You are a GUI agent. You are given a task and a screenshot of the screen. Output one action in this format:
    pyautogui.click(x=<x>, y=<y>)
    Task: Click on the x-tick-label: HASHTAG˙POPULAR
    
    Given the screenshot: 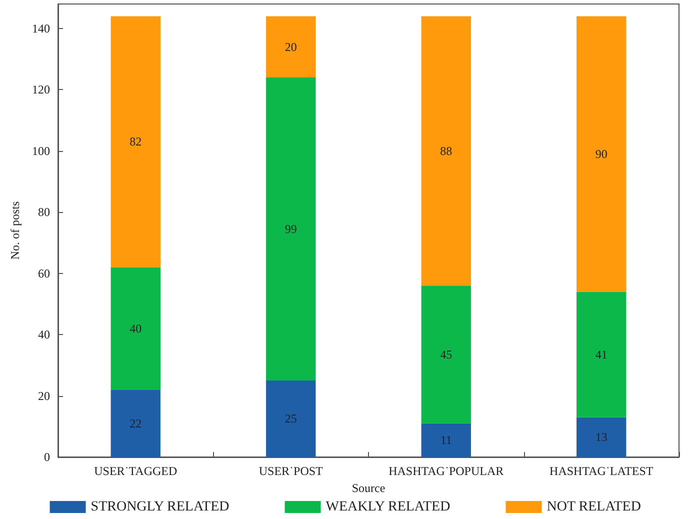 What is the action you would take?
    pyautogui.click(x=446, y=471)
    